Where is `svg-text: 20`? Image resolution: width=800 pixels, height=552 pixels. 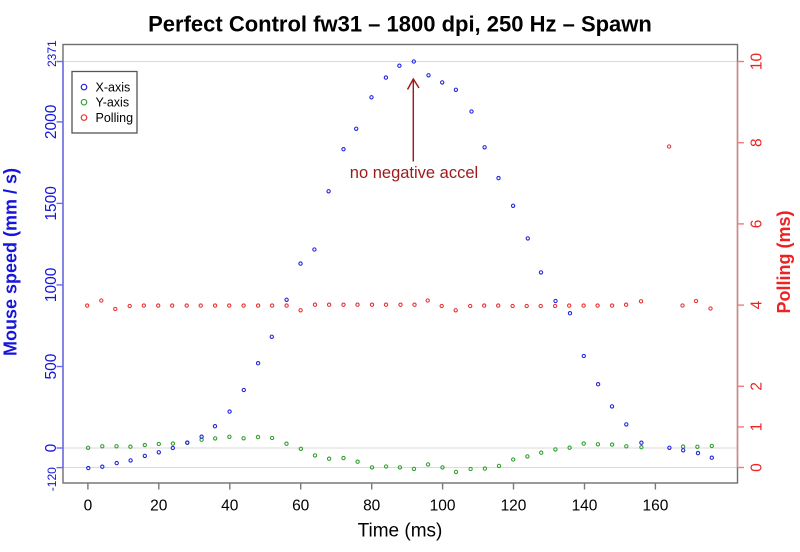 svg-text: 20 is located at coordinates (159, 506).